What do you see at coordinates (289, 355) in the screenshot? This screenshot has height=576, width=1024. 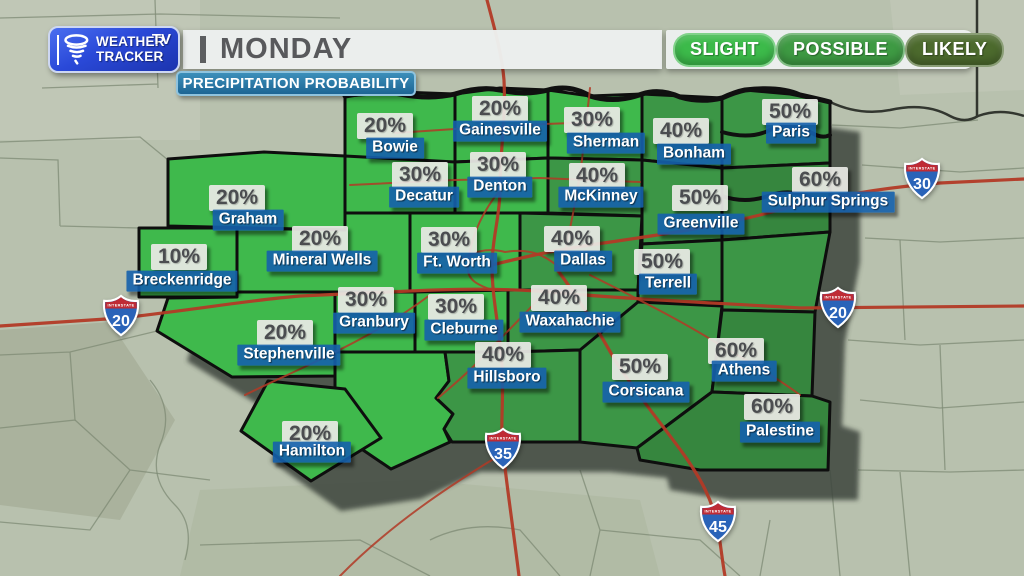 I see `city-label: Stephenville` at bounding box center [289, 355].